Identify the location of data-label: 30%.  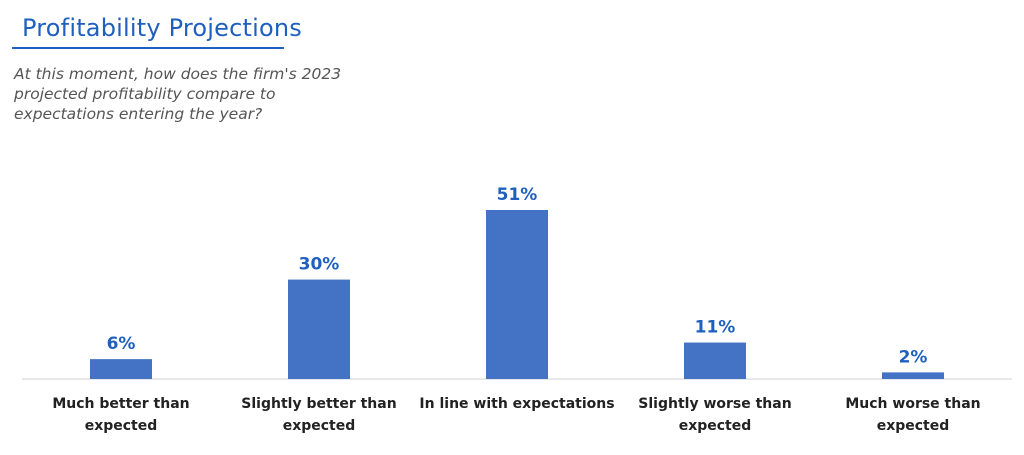
(319, 265).